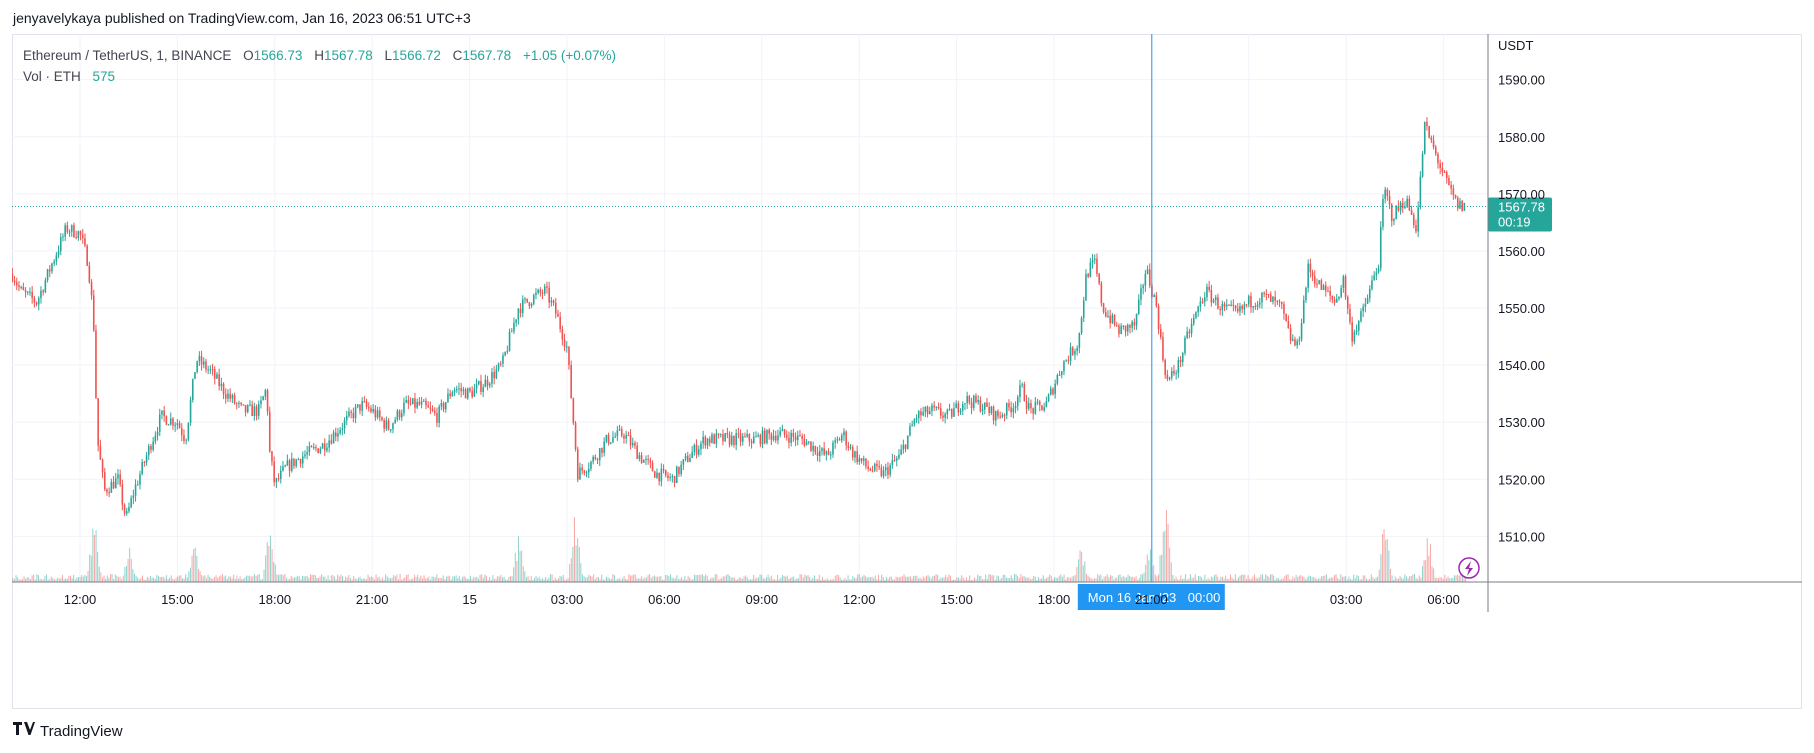  I want to click on symbol-label: Ethereum / TetherUS, 1, BINANCE, so click(127, 55).